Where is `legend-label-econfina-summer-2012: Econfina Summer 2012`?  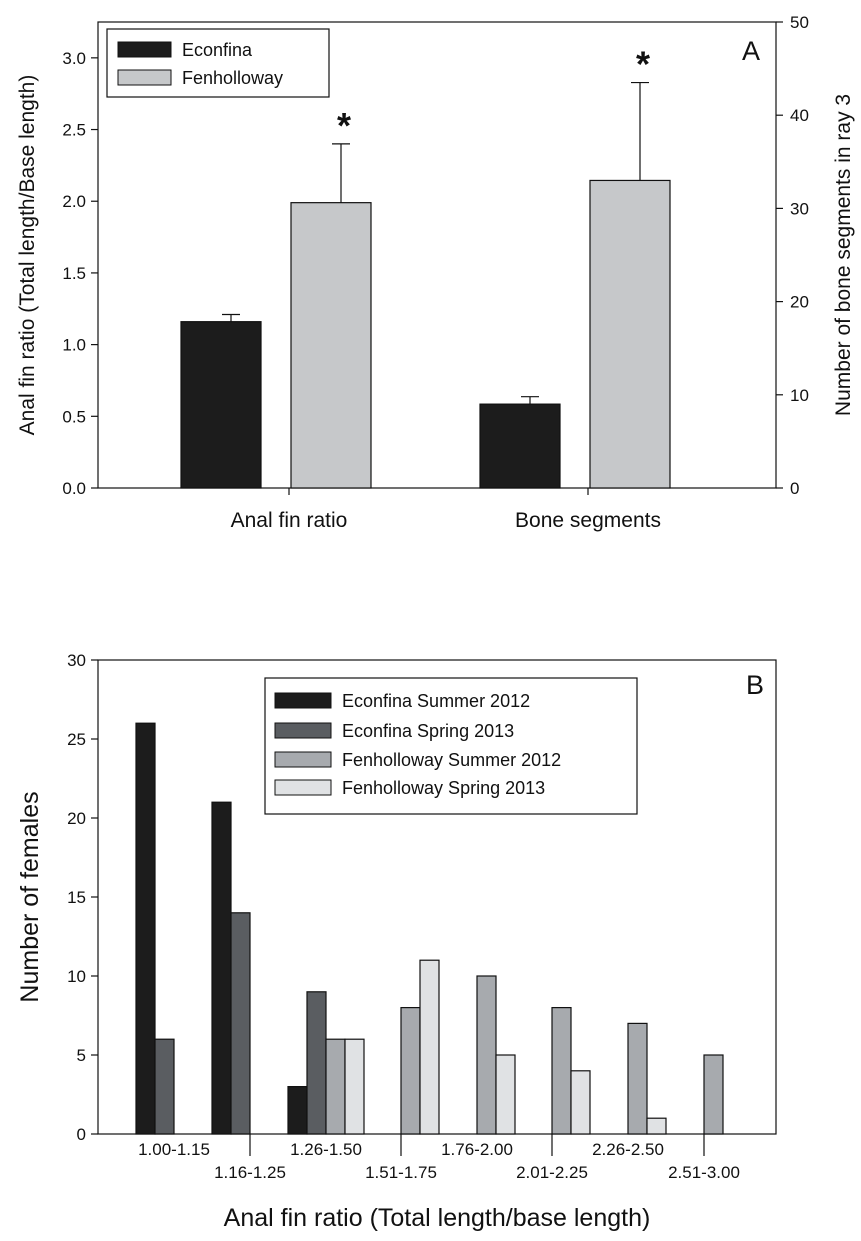
legend-label-econfina-summer-2012: Econfina Summer 2012 is located at coordinates (436, 701).